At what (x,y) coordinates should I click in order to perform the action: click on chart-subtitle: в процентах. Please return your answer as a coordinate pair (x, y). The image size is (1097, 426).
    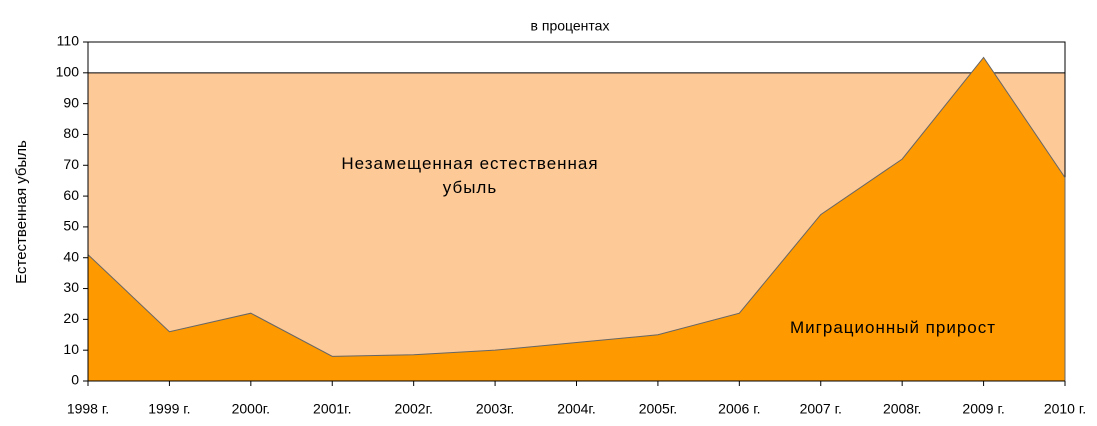
    Looking at the image, I should click on (570, 26).